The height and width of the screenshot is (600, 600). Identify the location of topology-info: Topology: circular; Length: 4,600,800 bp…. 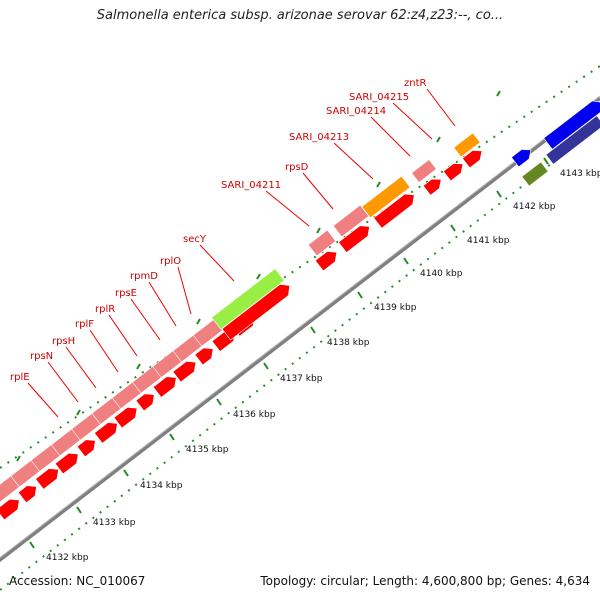
(425, 581).